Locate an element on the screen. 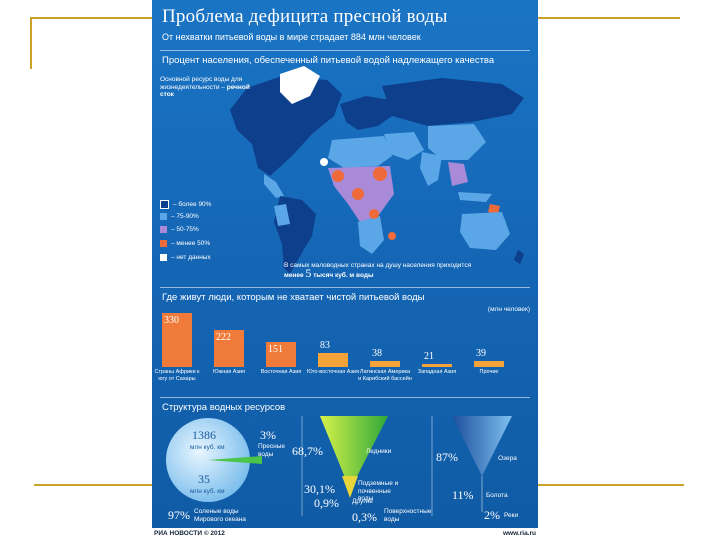  map-russia is located at coordinates (453, 102).